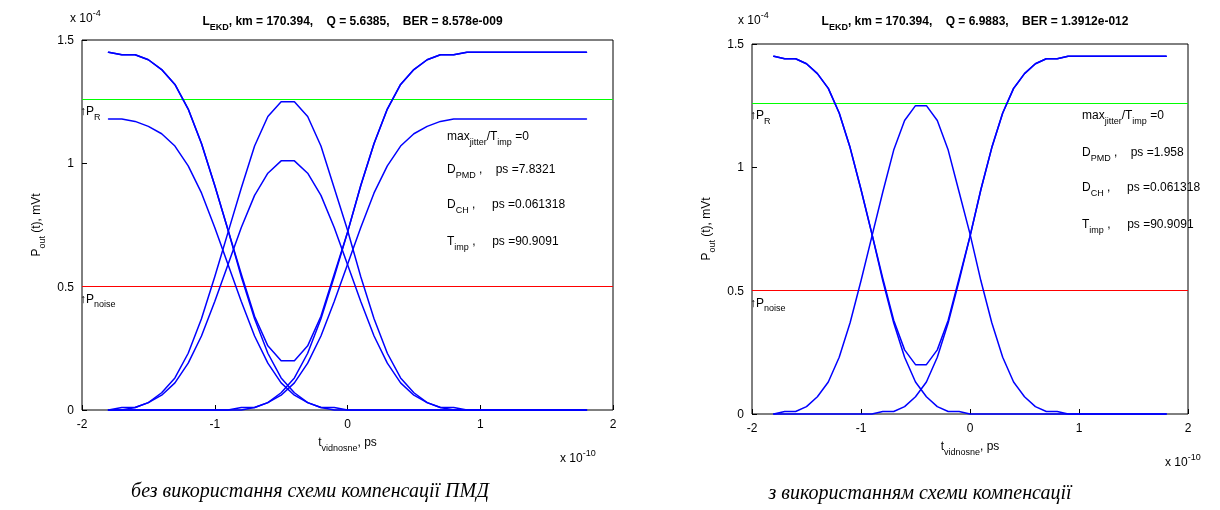 This screenshot has height=510, width=1220. Describe the element at coordinates (920, 492) in the screenshot. I see `text: з використанням схеми компенсації` at that location.